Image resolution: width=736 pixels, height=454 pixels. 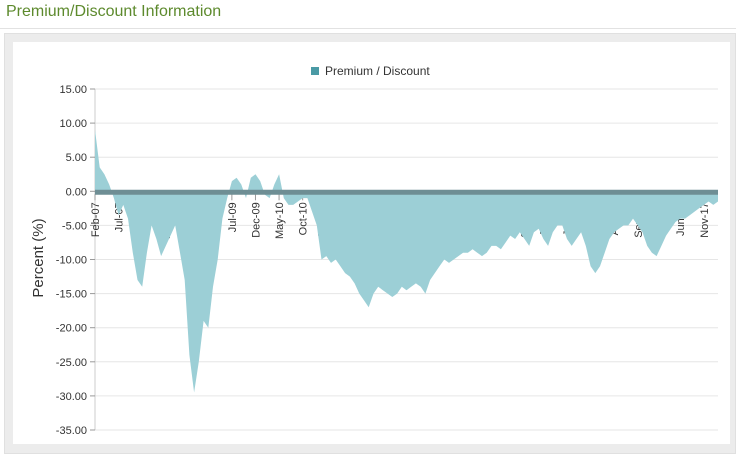 I want to click on x-tick-label: Feb-07, so click(x=96, y=219).